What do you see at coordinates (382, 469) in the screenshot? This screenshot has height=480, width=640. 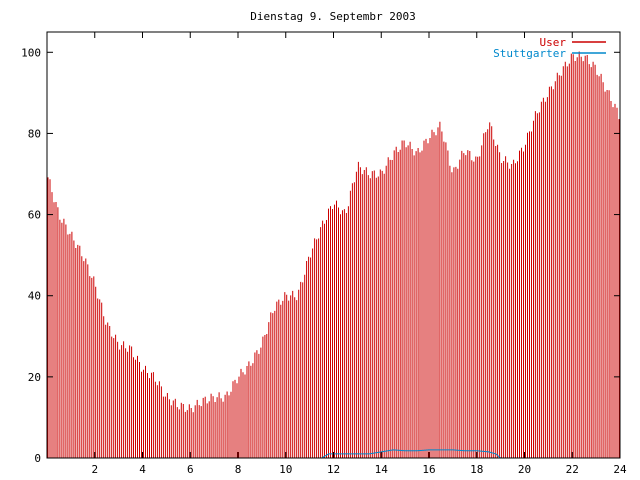 I see `x-tick-label: 14` at bounding box center [382, 469].